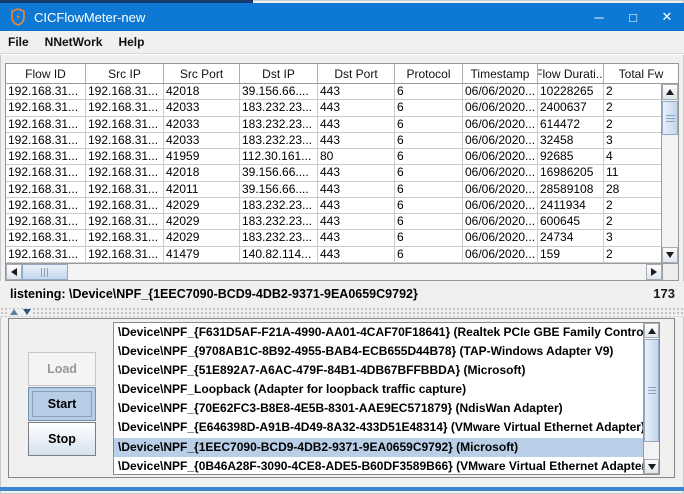  I want to click on table-horizontal-scrollbar, so click(342, 271).